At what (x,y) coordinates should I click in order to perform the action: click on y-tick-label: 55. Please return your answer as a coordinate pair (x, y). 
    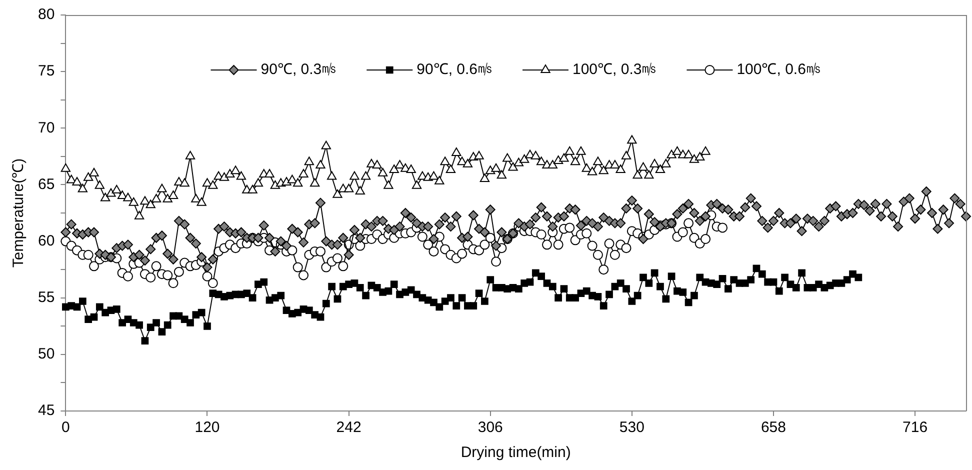
    Looking at the image, I should click on (46, 297).